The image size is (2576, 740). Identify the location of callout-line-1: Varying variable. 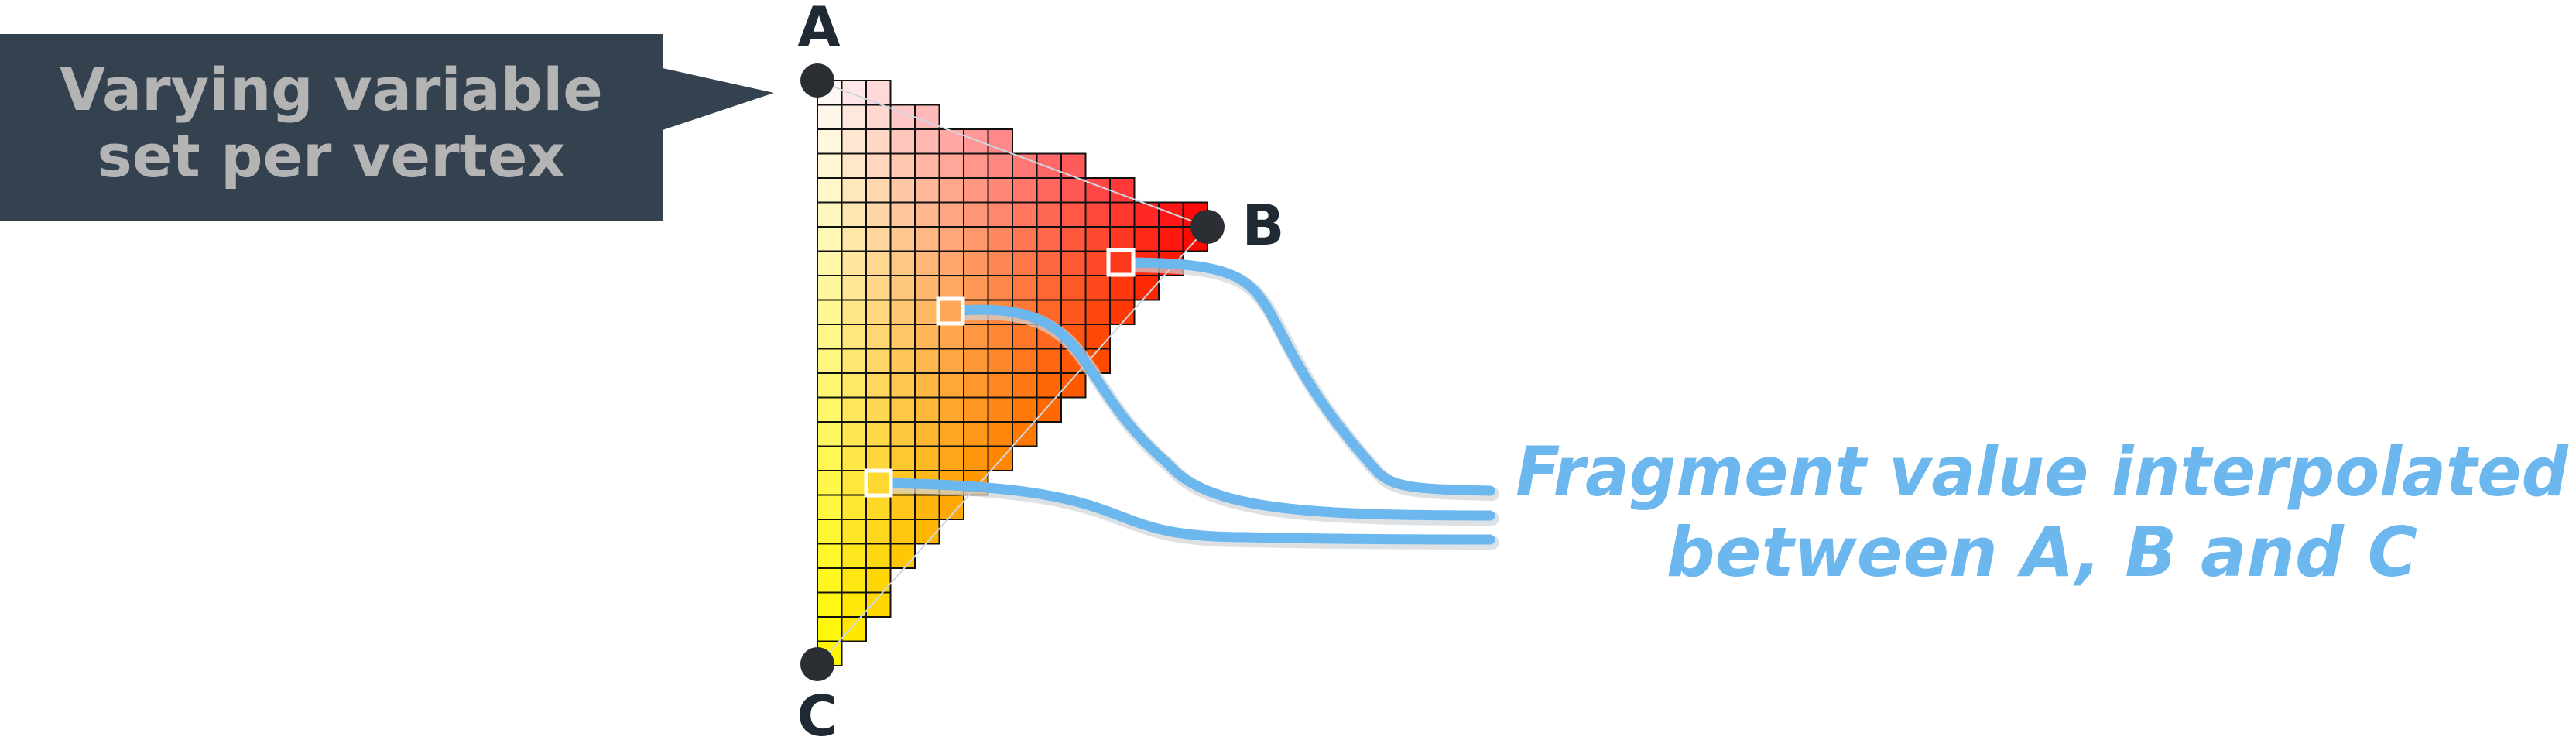
(331, 89).